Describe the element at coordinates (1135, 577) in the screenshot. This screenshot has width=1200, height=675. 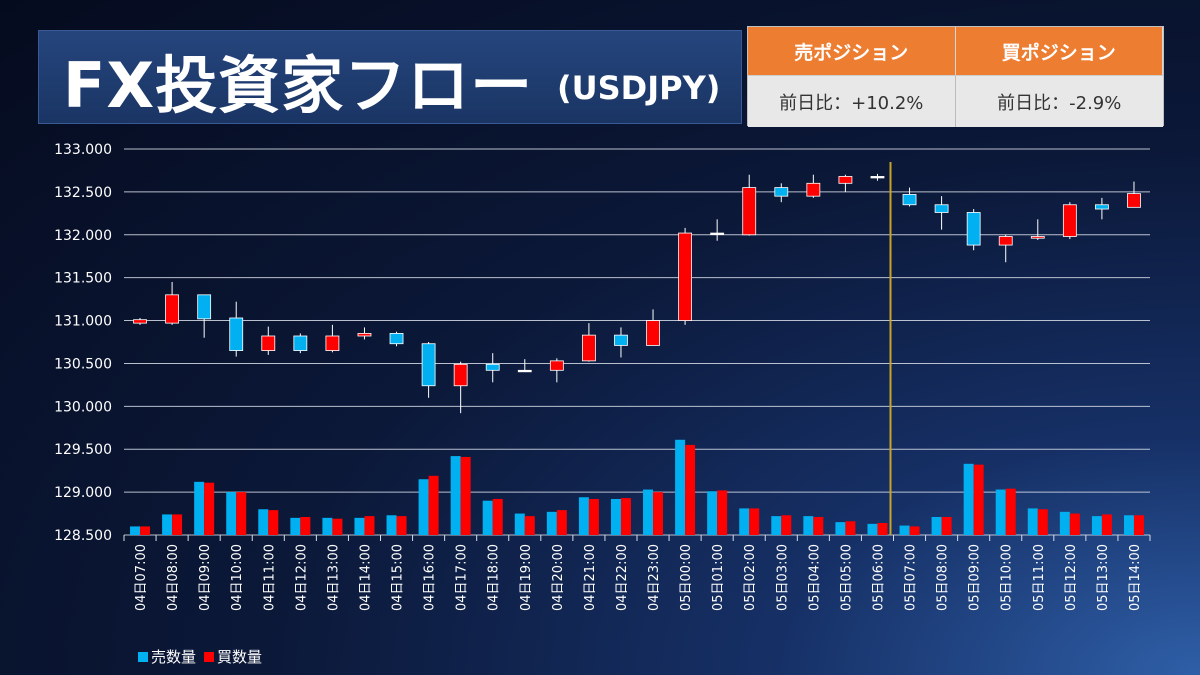
I see `x-tick-label: 05日14:00` at that location.